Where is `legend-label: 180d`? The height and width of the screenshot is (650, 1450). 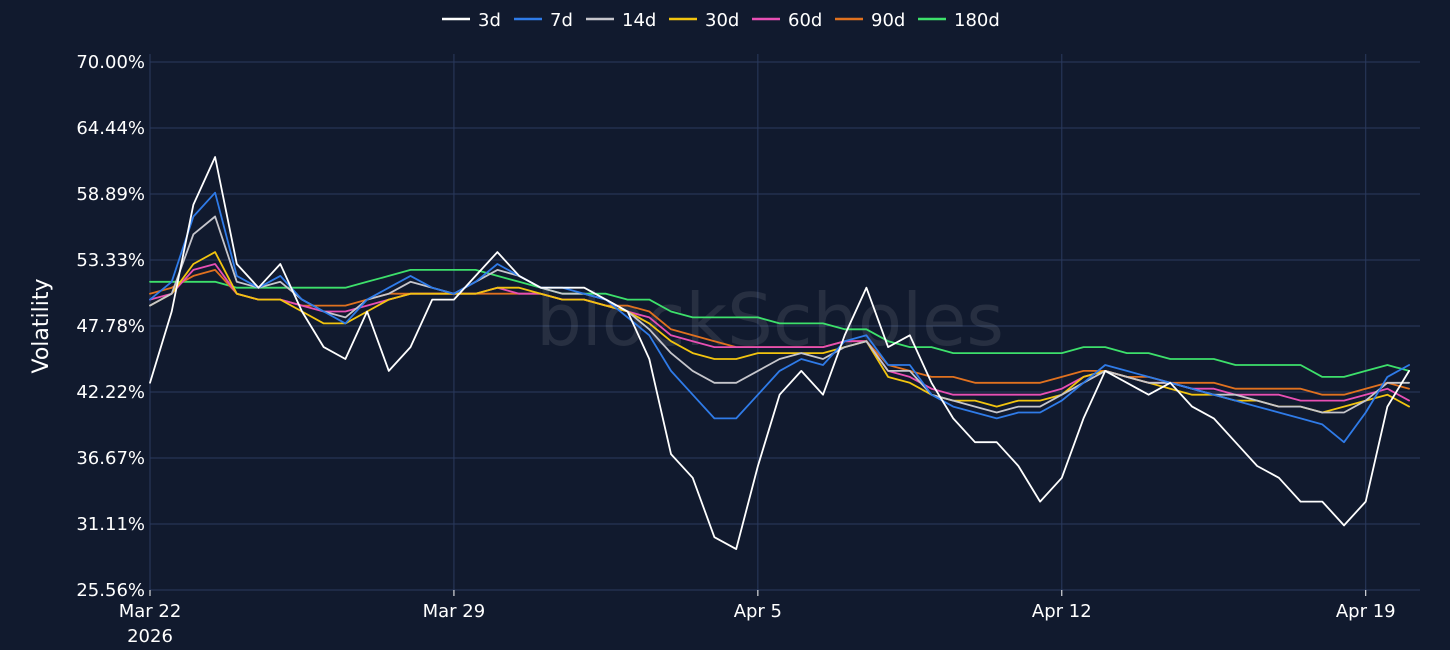
legend-label: 180d is located at coordinates (977, 20).